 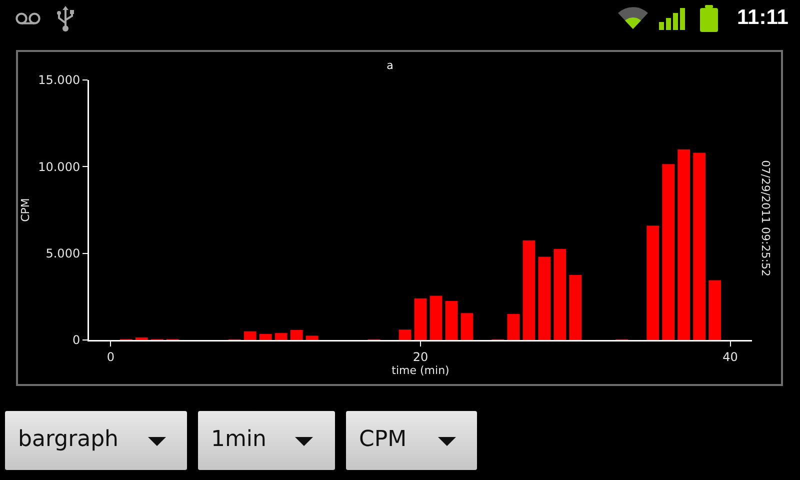 What do you see at coordinates (25, 210) in the screenshot?
I see `y-axis-title: CPM` at bounding box center [25, 210].